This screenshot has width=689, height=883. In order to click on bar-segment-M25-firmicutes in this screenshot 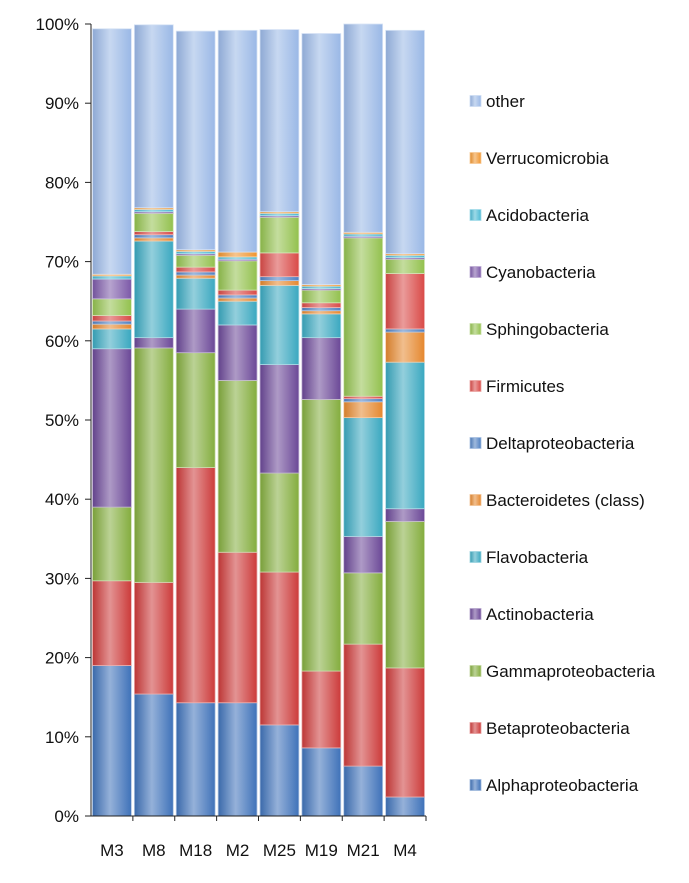, I will do `click(279, 265)`.